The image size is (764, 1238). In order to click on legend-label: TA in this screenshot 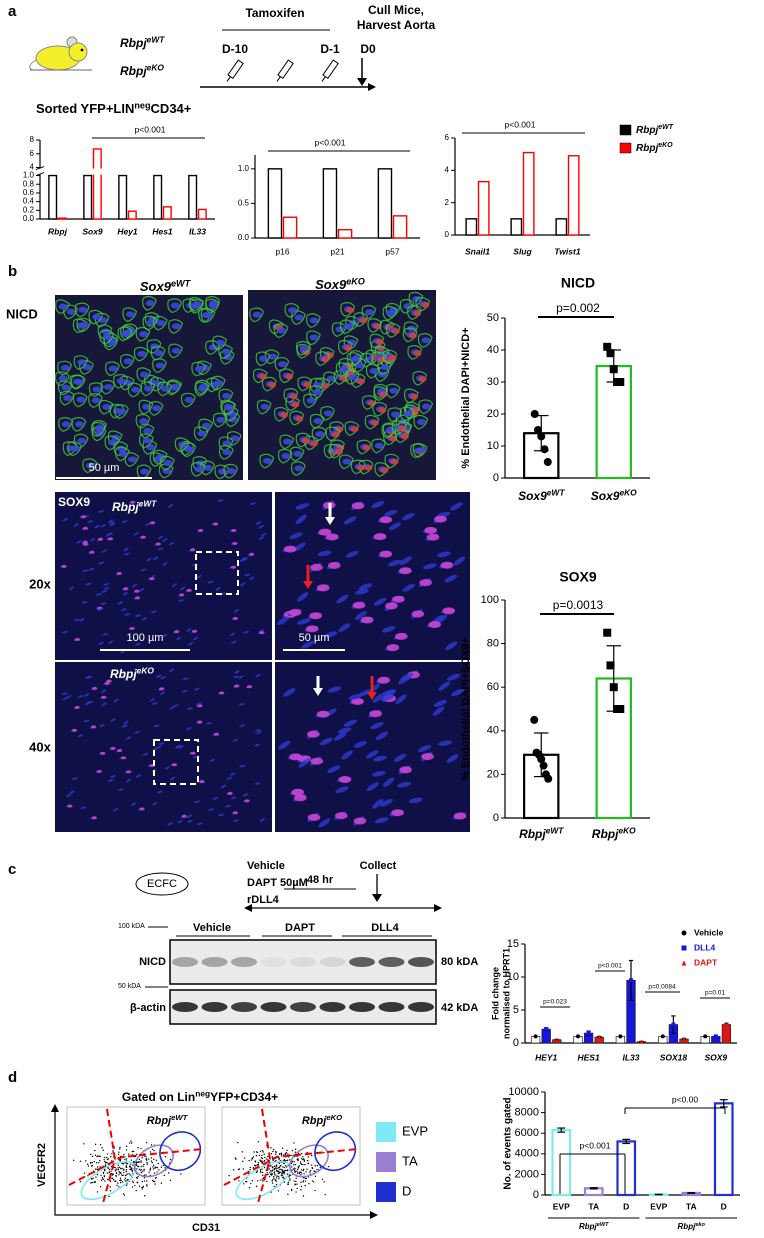, I will do `click(410, 1160)`.